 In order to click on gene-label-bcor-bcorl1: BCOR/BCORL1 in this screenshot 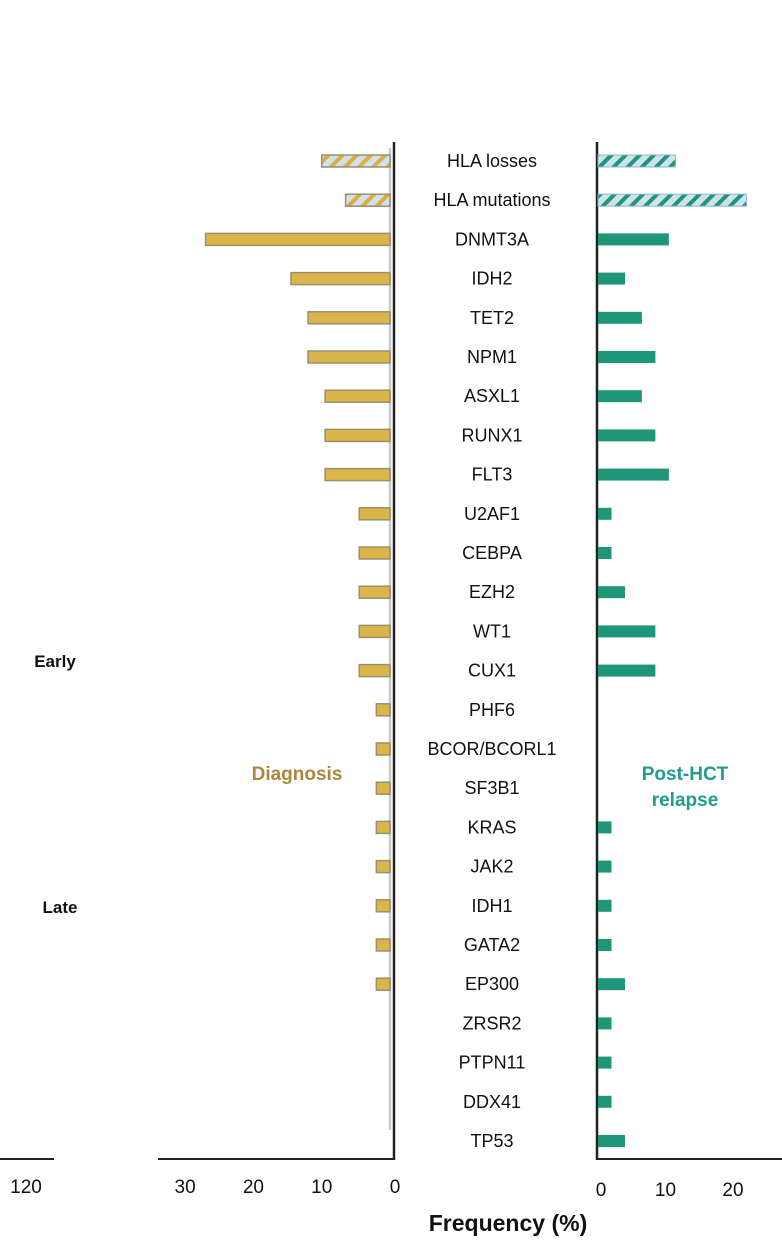, I will do `click(491, 749)`.